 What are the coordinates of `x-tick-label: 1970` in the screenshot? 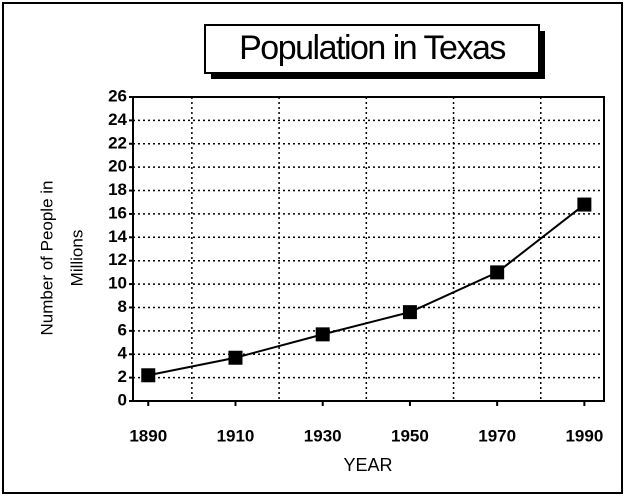 It's located at (497, 435).